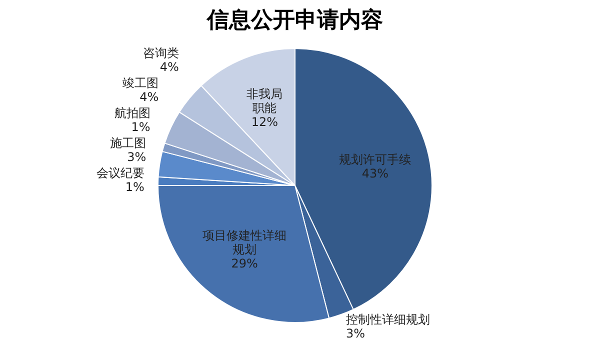  Describe the element at coordinates (294, 20) in the screenshot. I see `chart-title: 信息公开申请内容` at that location.